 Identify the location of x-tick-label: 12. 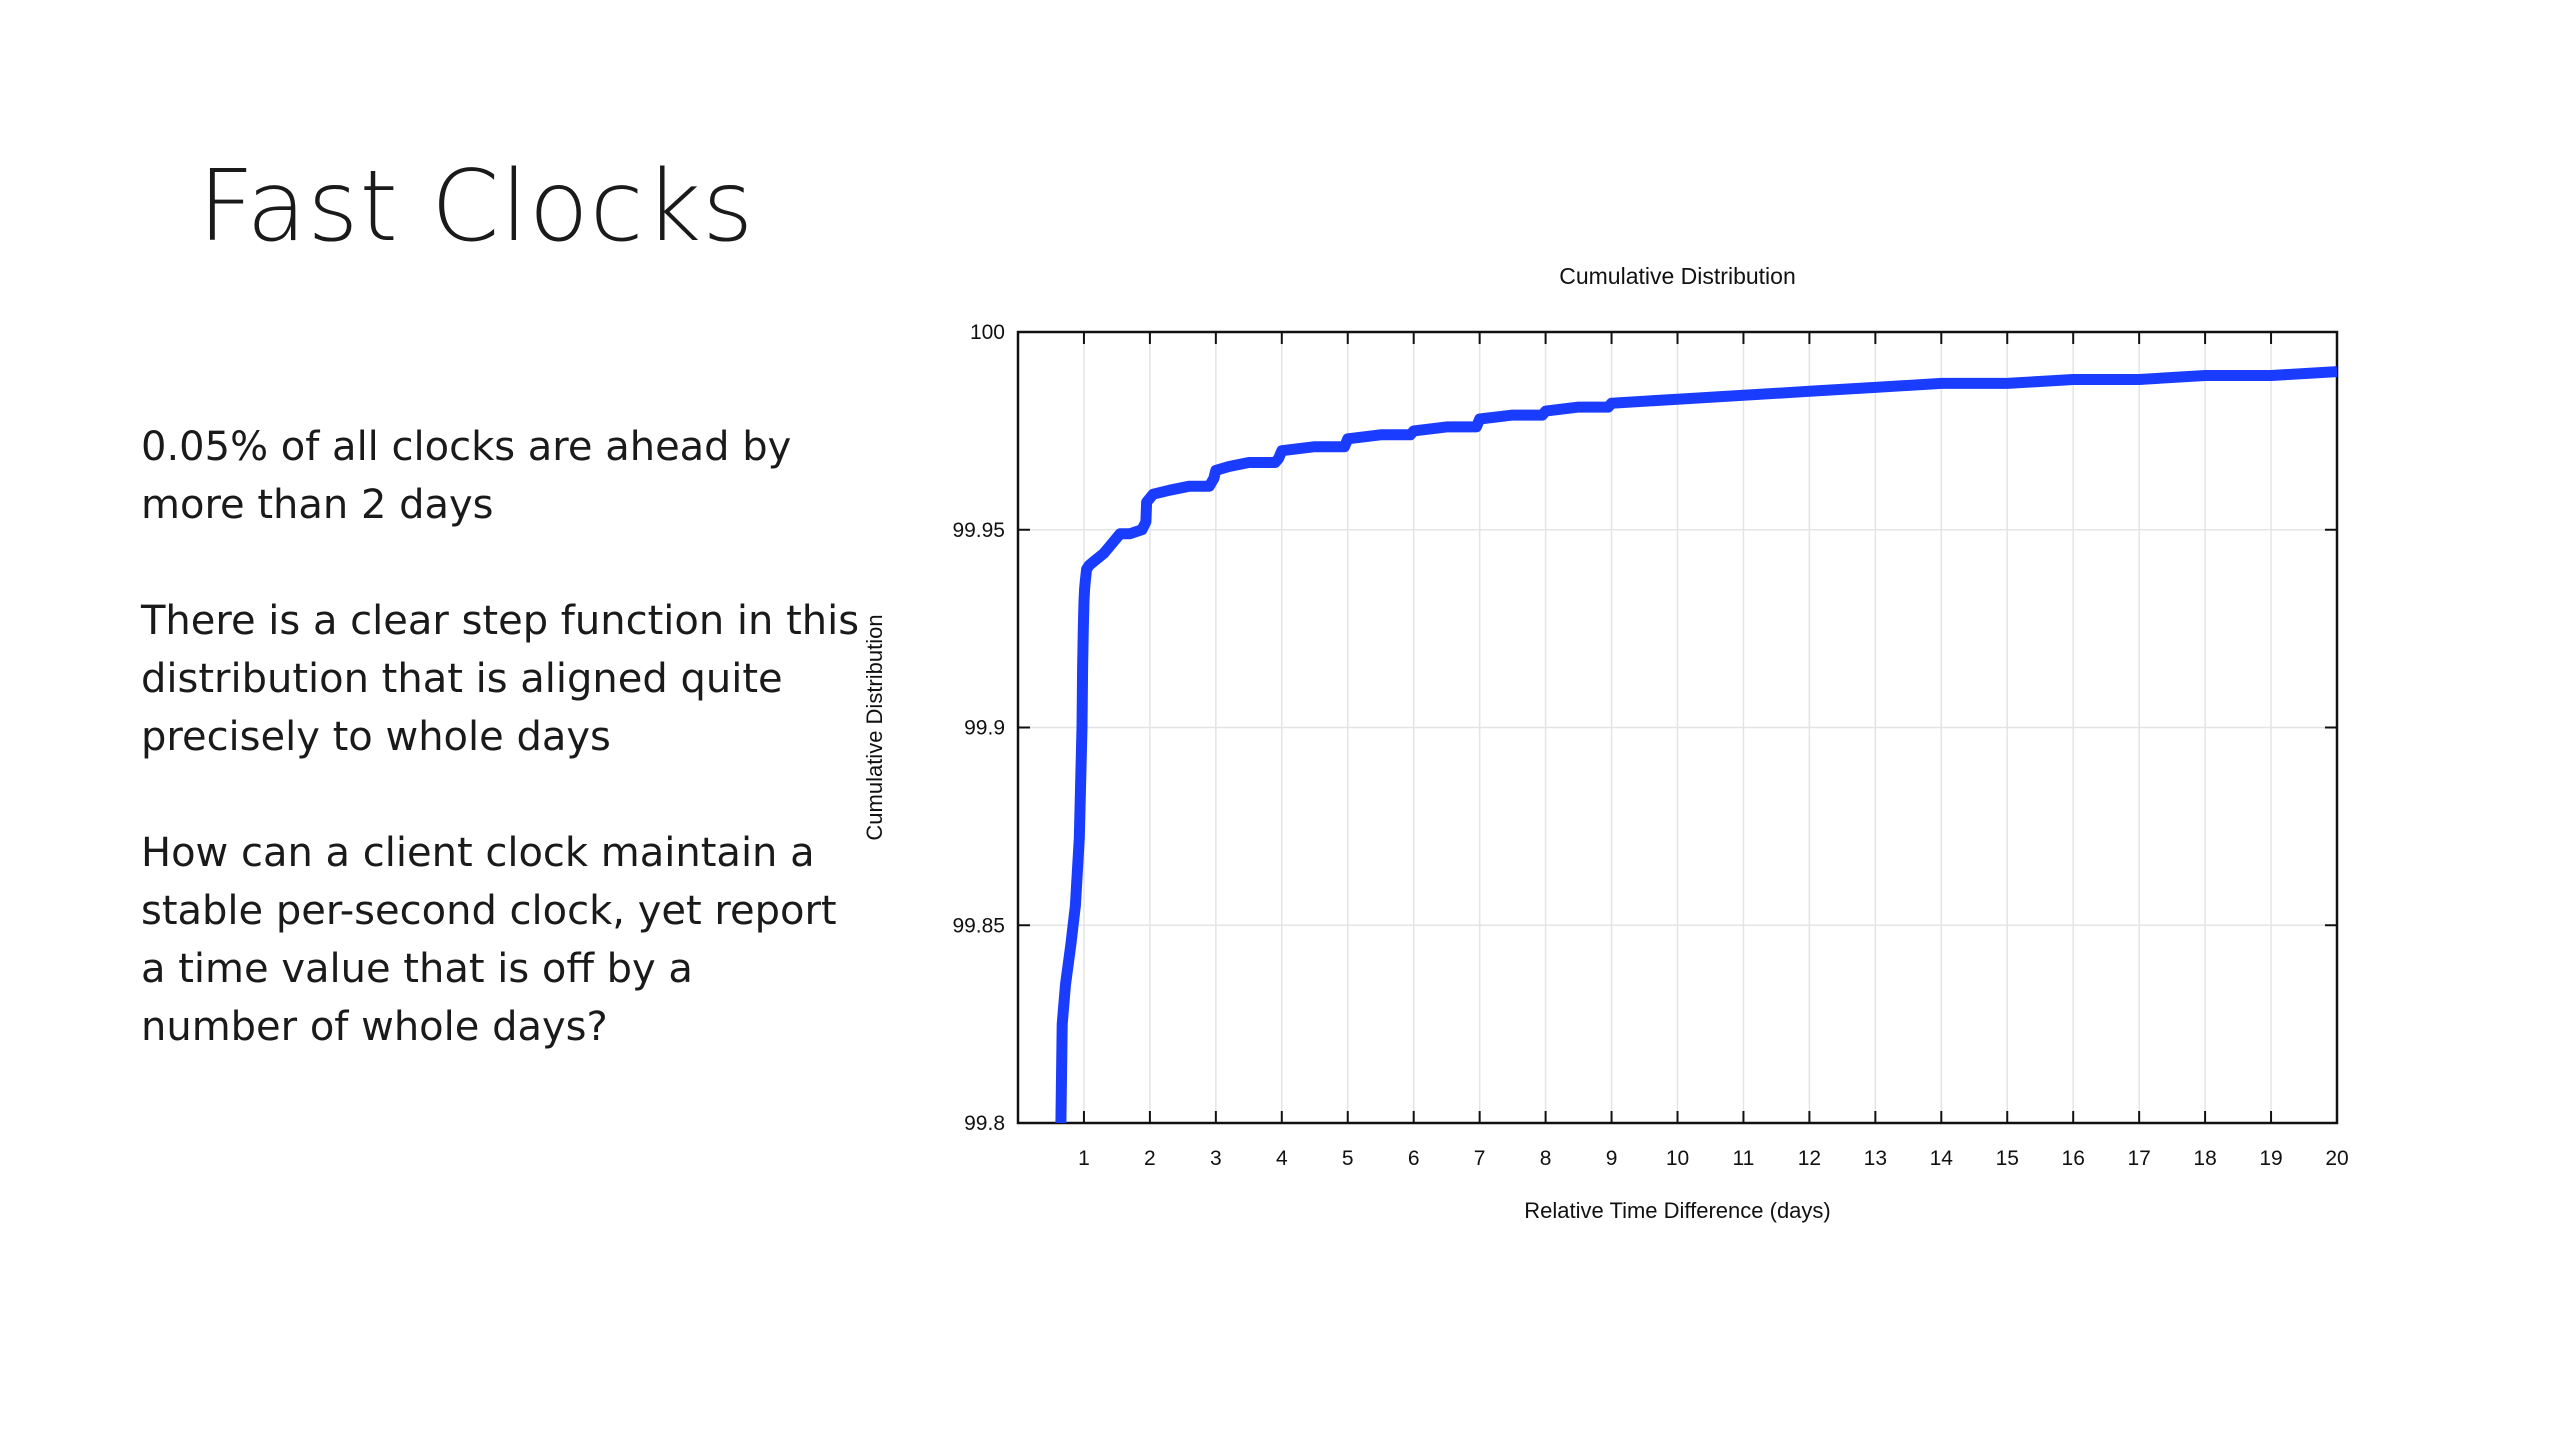
(1809, 1158).